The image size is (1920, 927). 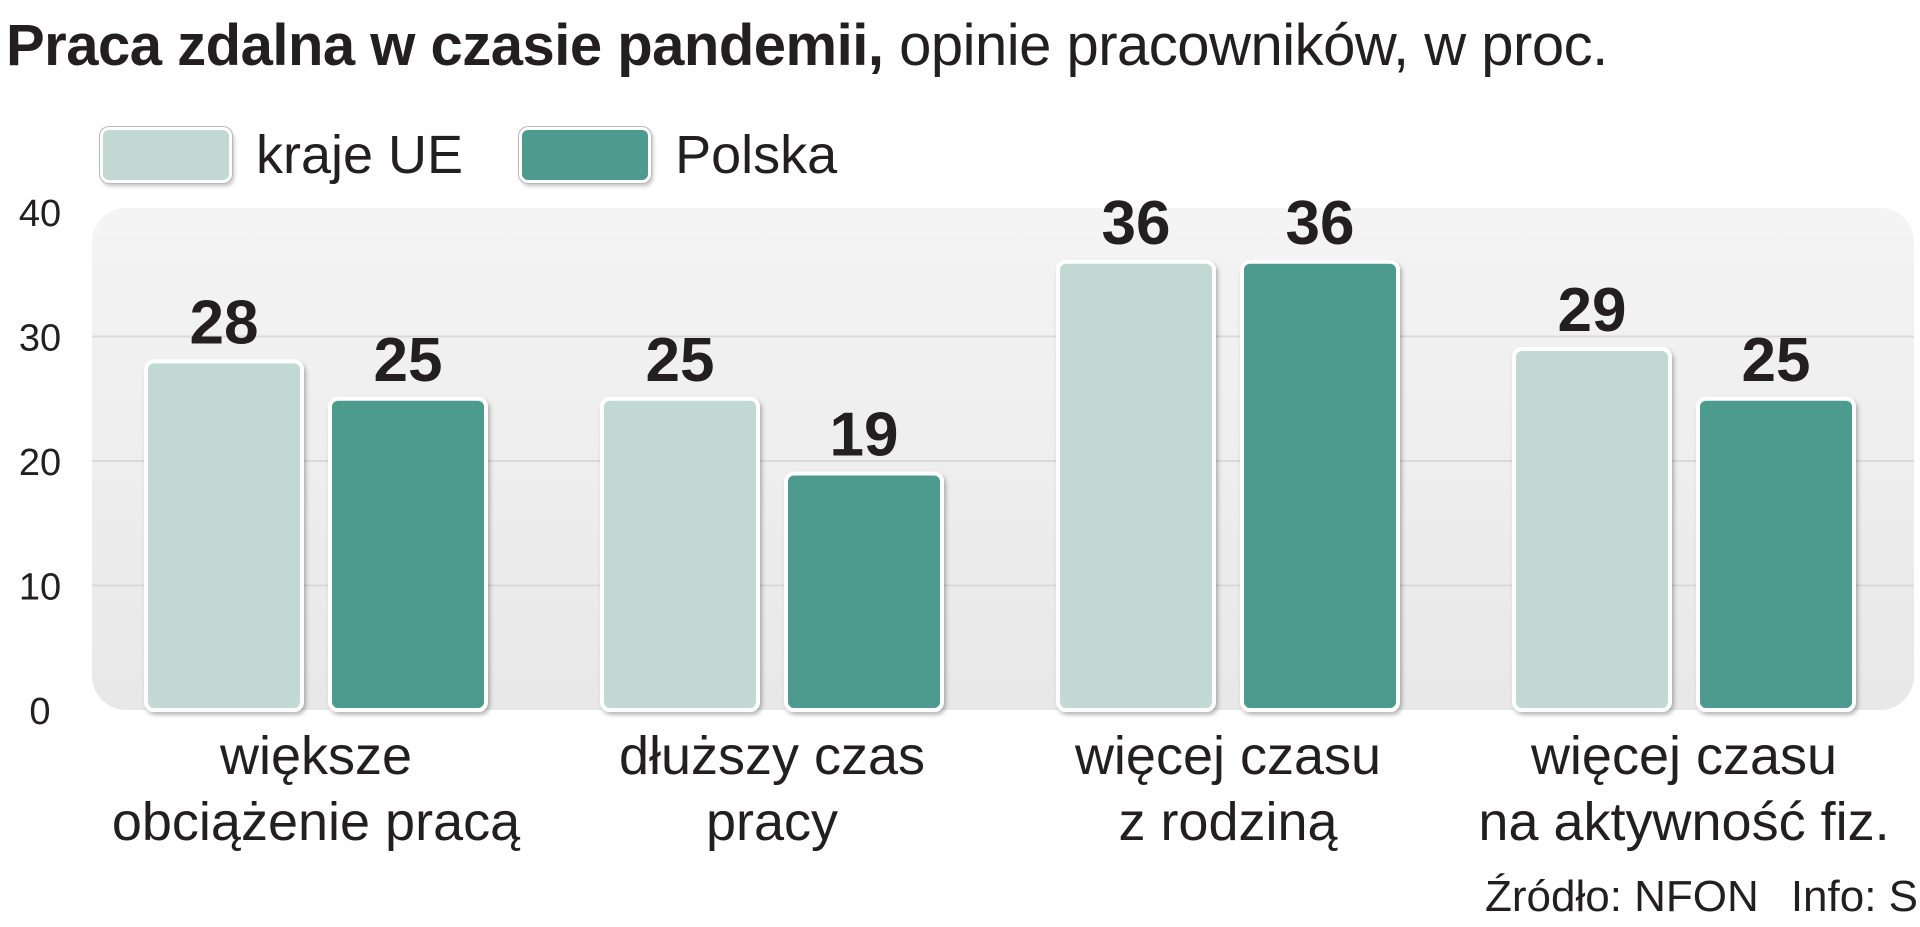 I want to click on legend-label-poland: Polska, so click(x=756, y=155).